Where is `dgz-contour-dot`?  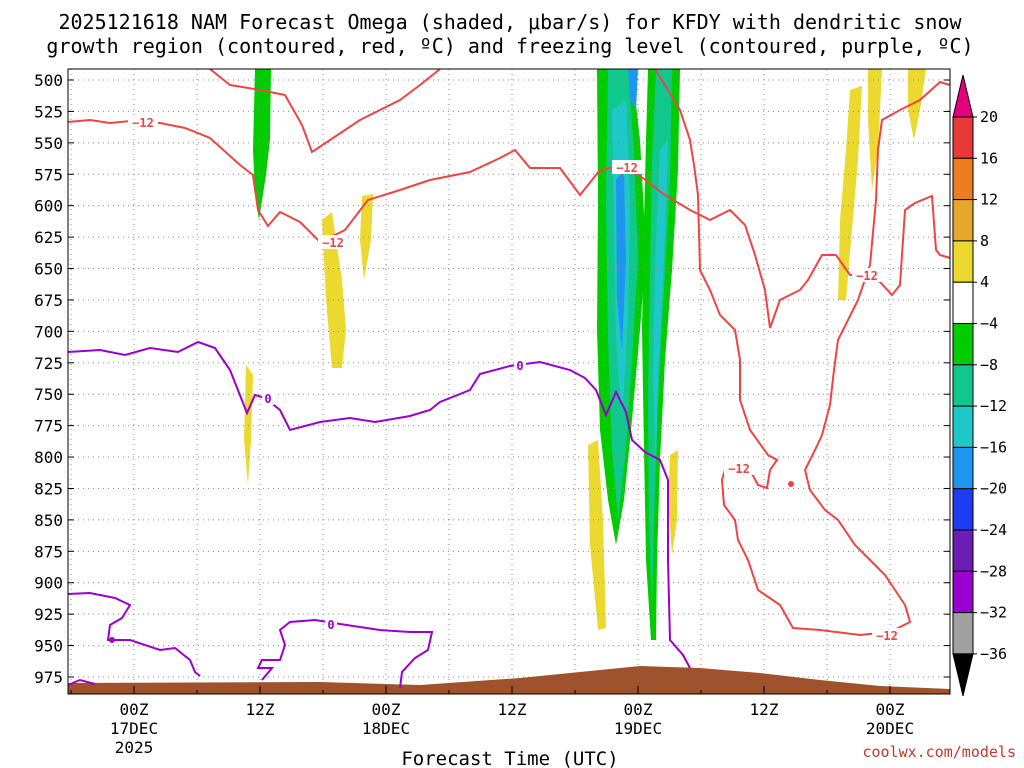
dgz-contour-dot is located at coordinates (791, 484).